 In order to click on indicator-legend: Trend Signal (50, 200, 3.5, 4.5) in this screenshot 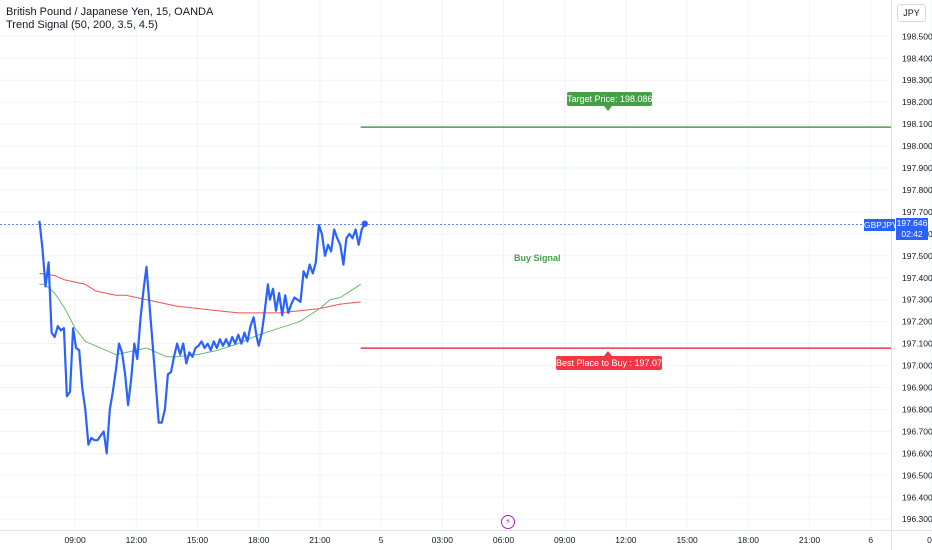, I will do `click(82, 25)`.